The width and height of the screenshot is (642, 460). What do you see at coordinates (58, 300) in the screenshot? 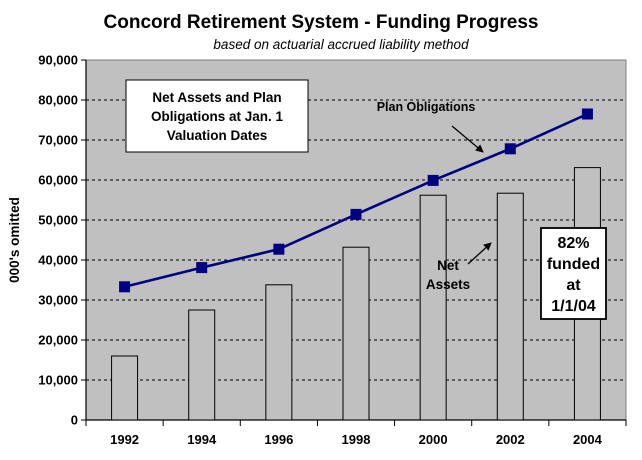
I see `y-tick-label: 30,000` at bounding box center [58, 300].